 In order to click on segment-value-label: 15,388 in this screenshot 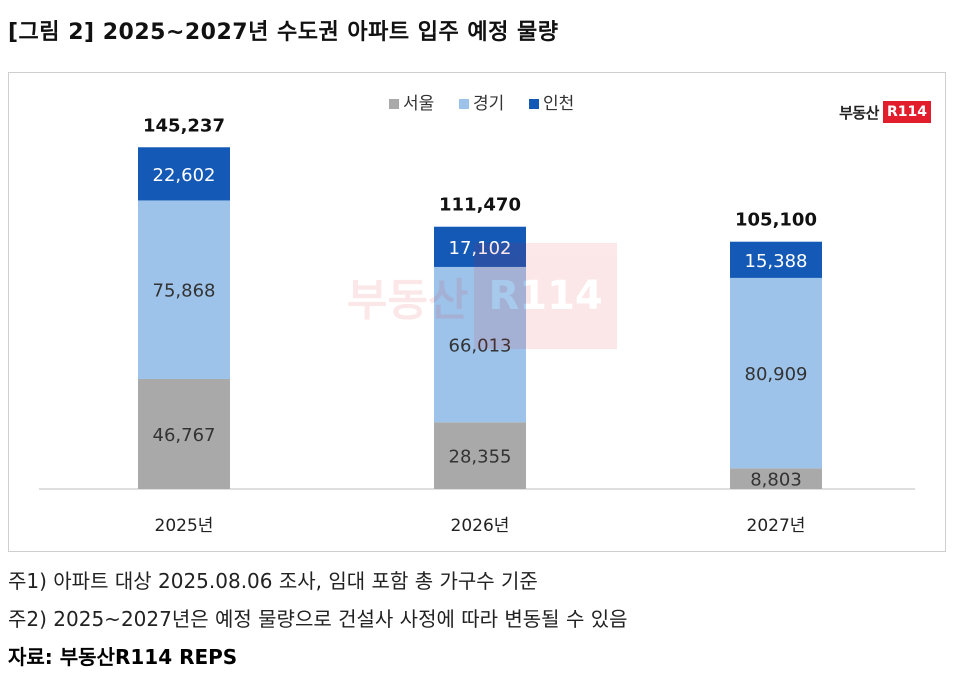, I will do `click(776, 261)`.